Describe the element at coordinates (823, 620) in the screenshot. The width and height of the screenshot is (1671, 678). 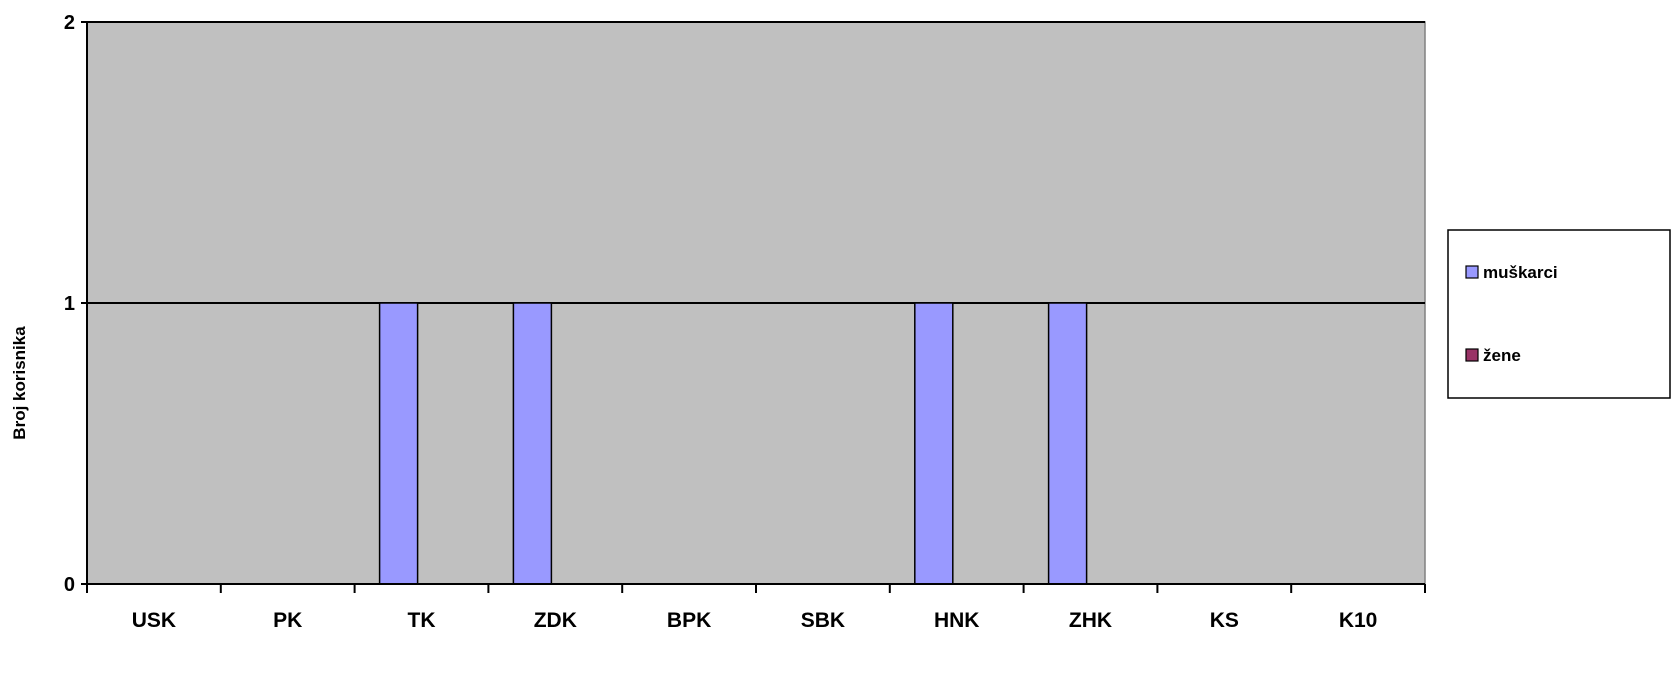
I see `x-tick-label: SBK` at that location.